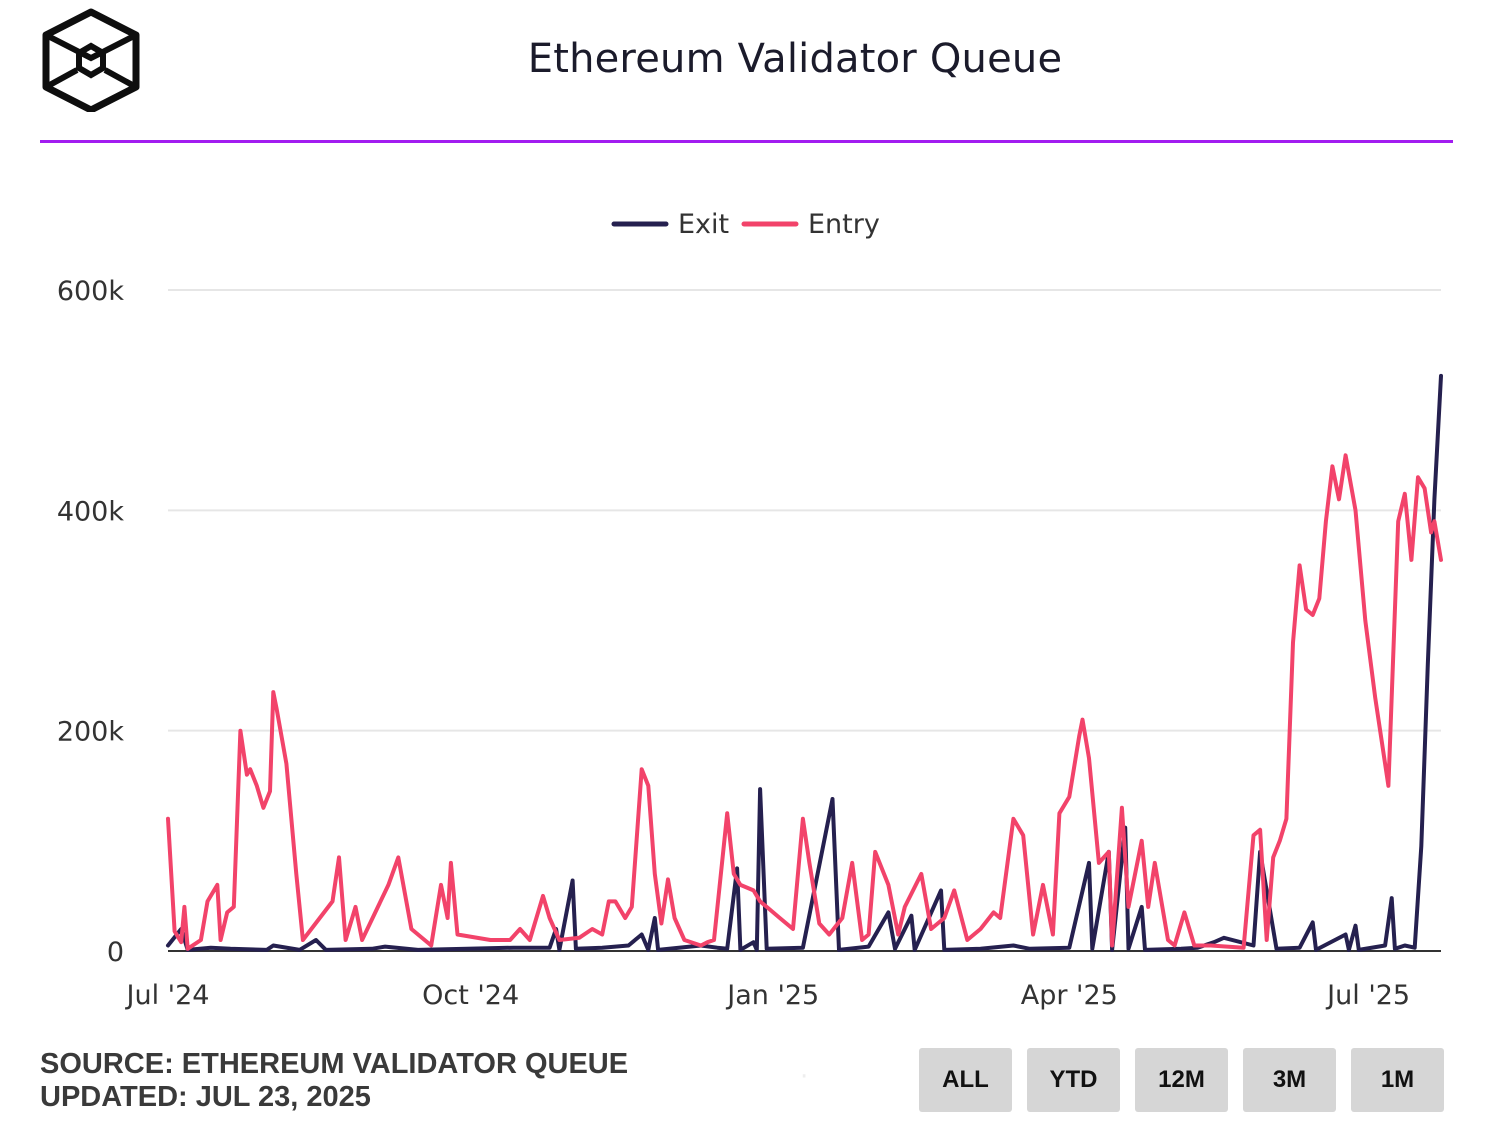 The width and height of the screenshot is (1491, 1123). I want to click on y-tick-label: 200k, so click(91, 732).